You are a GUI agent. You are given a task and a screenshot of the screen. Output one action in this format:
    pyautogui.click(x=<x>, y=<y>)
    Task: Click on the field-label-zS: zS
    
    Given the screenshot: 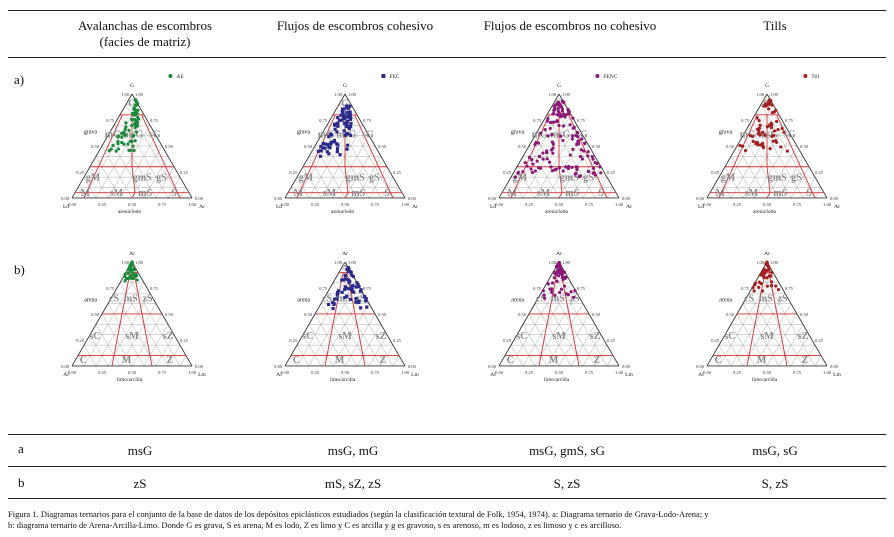 What is the action you would take?
    pyautogui.click(x=361, y=298)
    